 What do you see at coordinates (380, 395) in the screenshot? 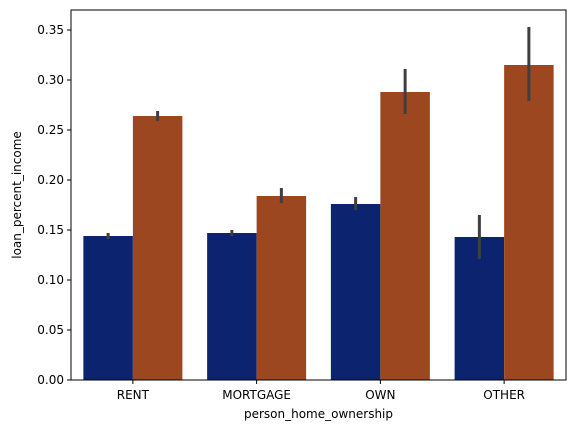
I see `x-tick-label: OWN` at bounding box center [380, 395].